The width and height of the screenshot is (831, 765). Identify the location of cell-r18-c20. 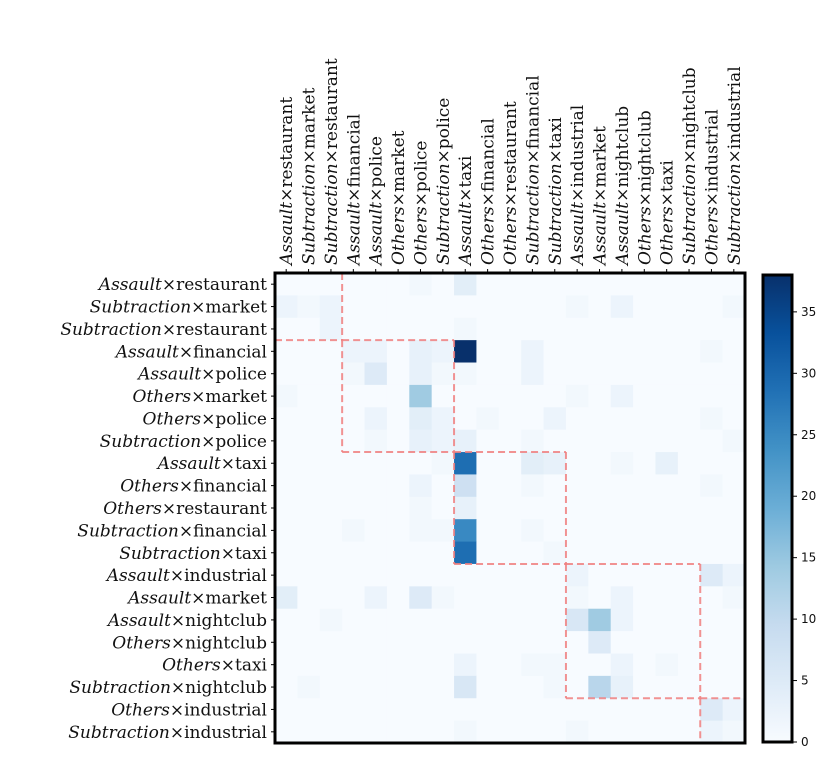
(734, 687).